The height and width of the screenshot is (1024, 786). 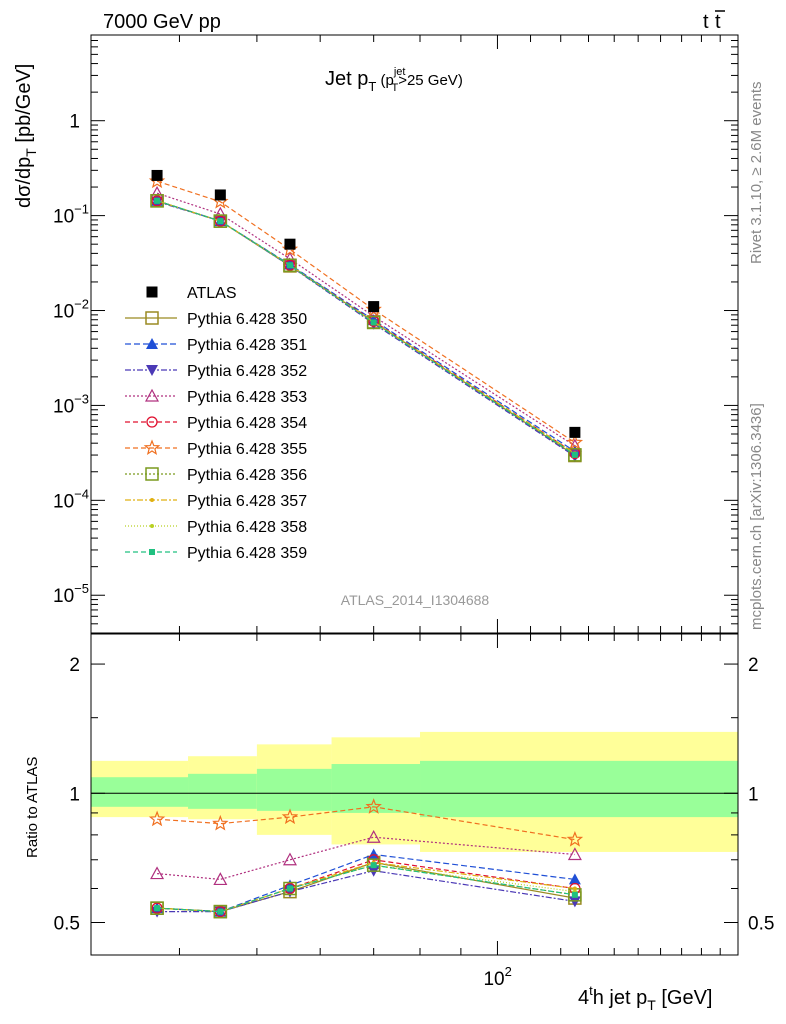 I want to click on main-ytick-label: 10⁻⁴, so click(x=71, y=499).